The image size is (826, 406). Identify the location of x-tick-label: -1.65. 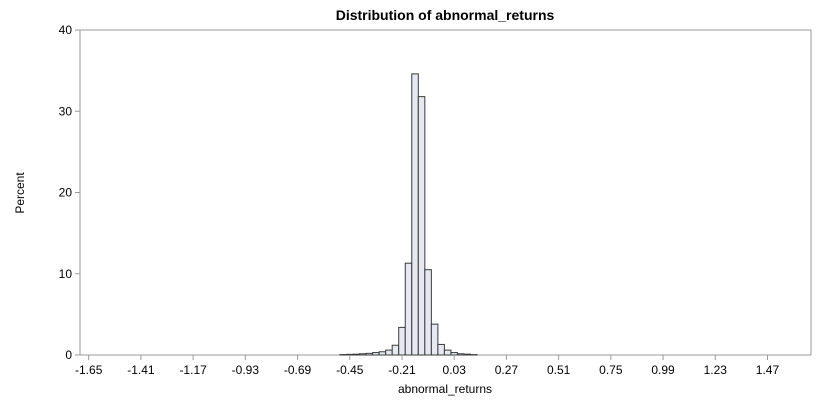
(89, 370).